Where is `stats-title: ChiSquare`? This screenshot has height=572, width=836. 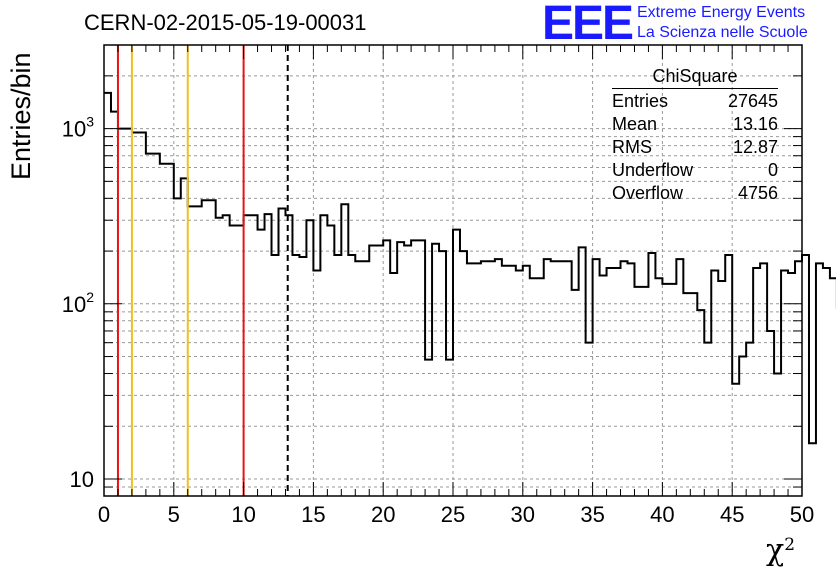 stats-title: ChiSquare is located at coordinates (695, 77).